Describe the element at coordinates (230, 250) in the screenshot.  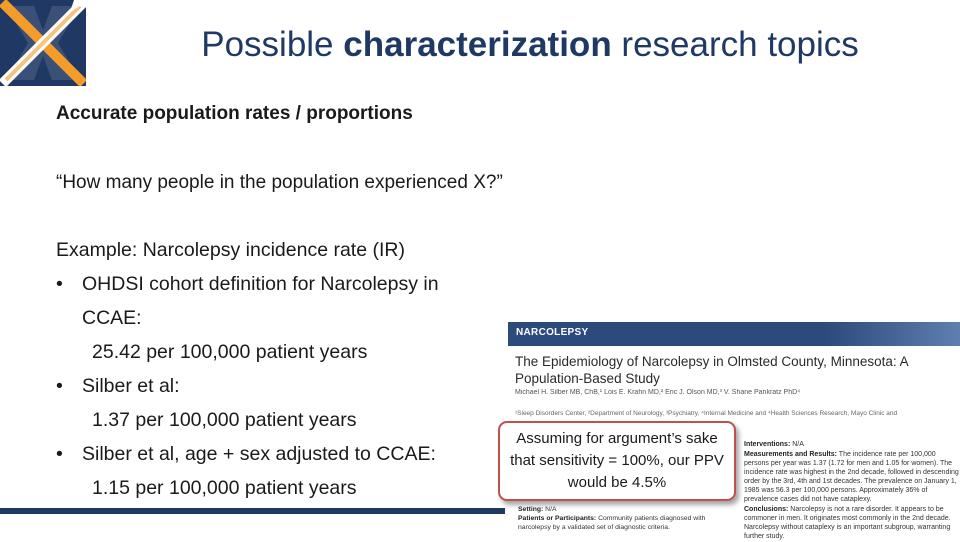
I see `example-line: Example: Narcolepsy incidence rate (IR)` at that location.